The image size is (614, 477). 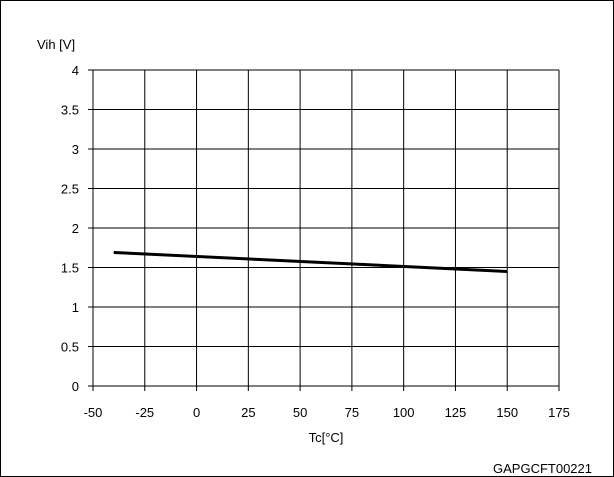 What do you see at coordinates (70, 268) in the screenshot?
I see `y-tick-label: 1.5` at bounding box center [70, 268].